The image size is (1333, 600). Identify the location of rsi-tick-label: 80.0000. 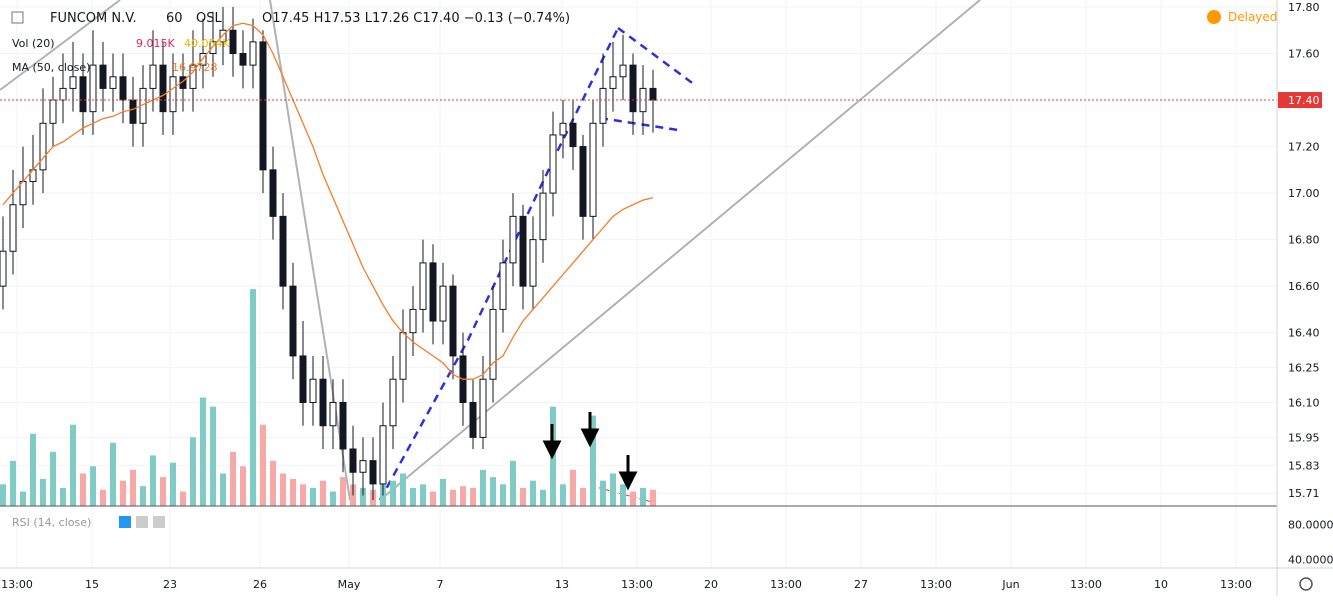
(1310, 525).